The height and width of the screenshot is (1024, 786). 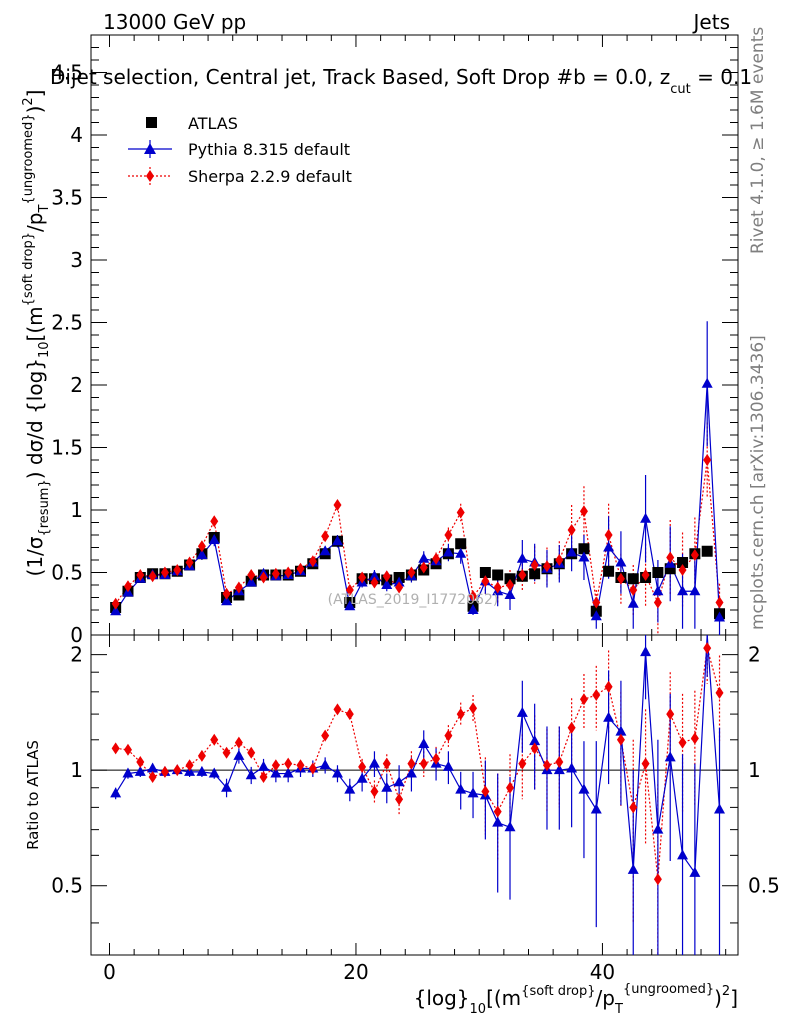 What do you see at coordinates (754, 770) in the screenshot?
I see `ratio-tick-label-right: 1` at bounding box center [754, 770].